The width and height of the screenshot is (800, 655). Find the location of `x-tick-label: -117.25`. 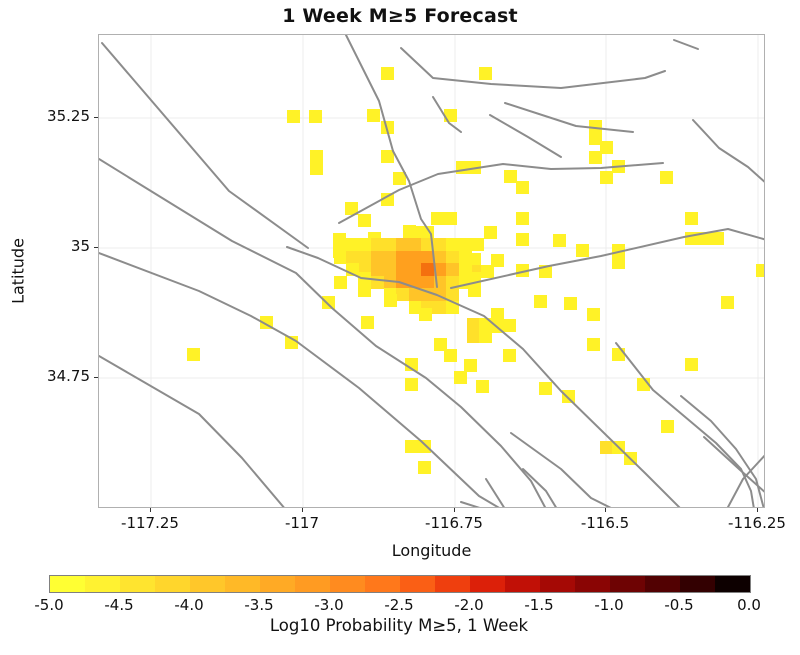

x-tick-label: -117.25 is located at coordinates (150, 523).